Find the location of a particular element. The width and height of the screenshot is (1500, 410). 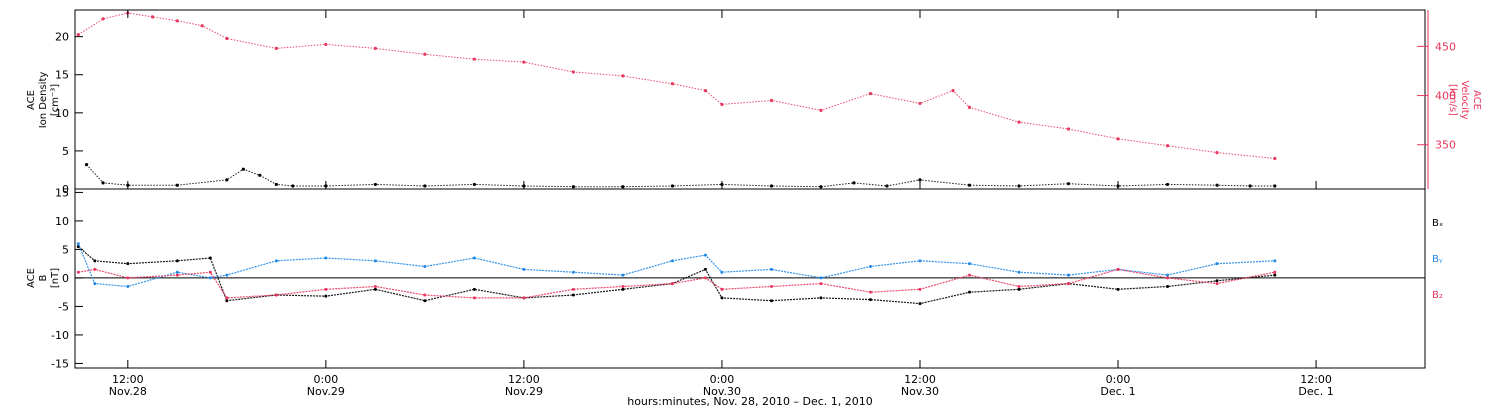

density-axis-label-line3: [cm⁻³] is located at coordinates (55, 100).